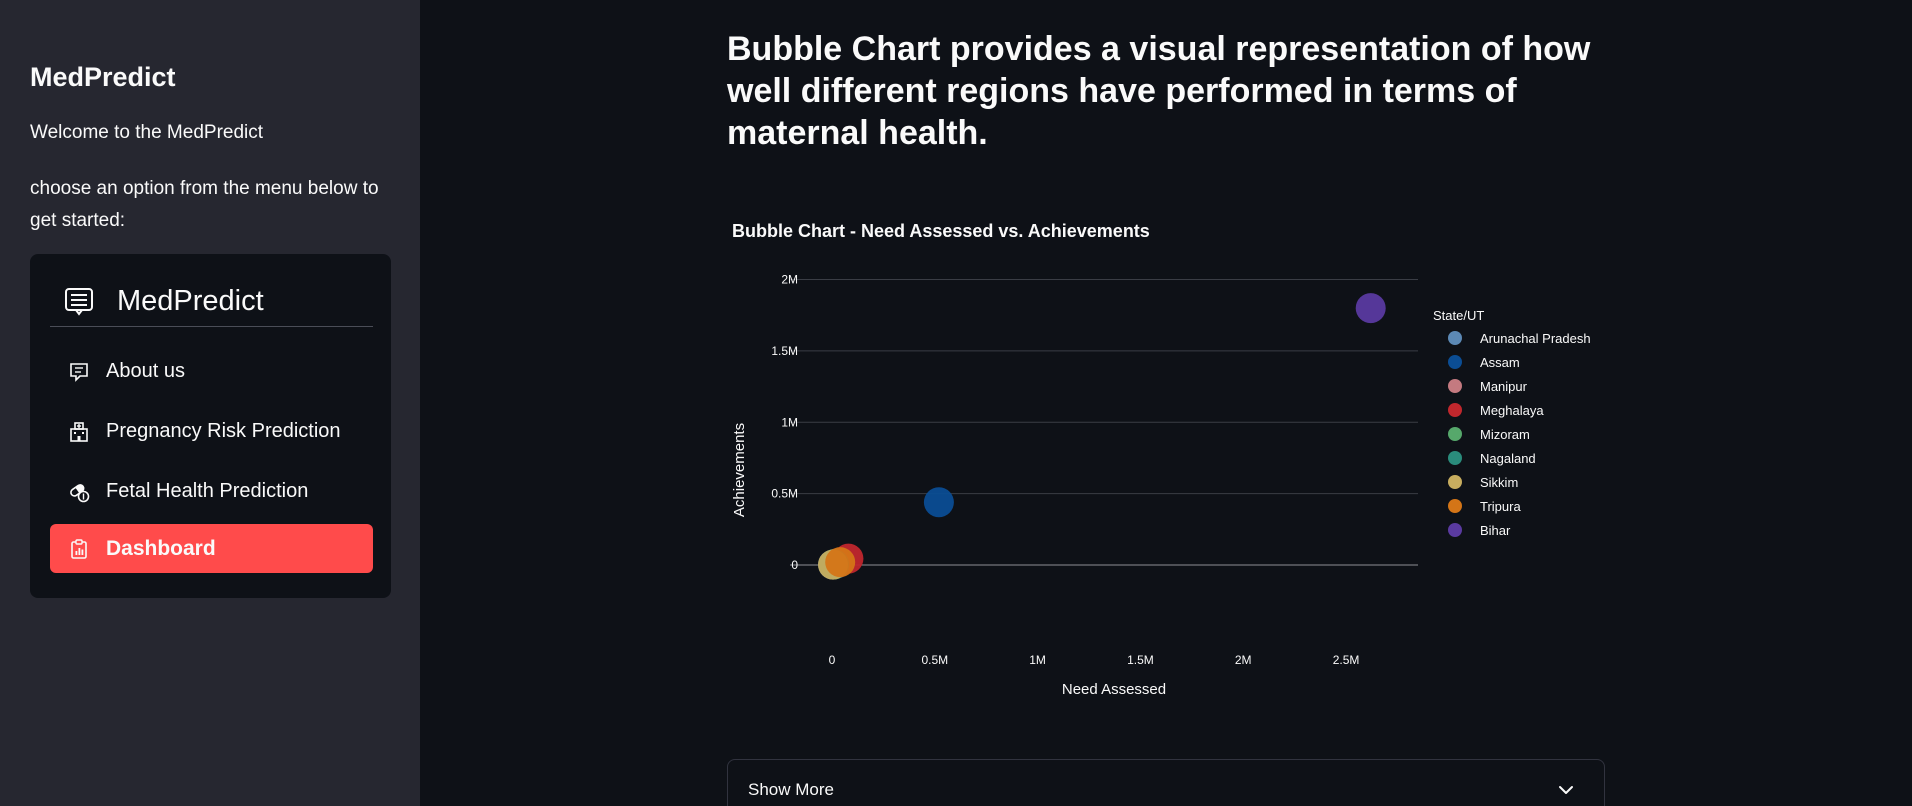 This screenshot has height=806, width=1912. I want to click on chevron-down-icon, so click(1566, 790).